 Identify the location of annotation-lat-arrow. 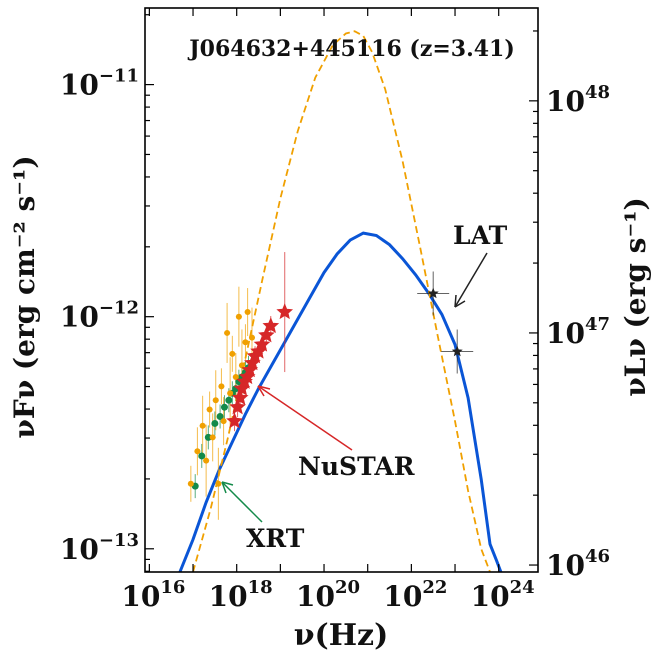
(471, 280).